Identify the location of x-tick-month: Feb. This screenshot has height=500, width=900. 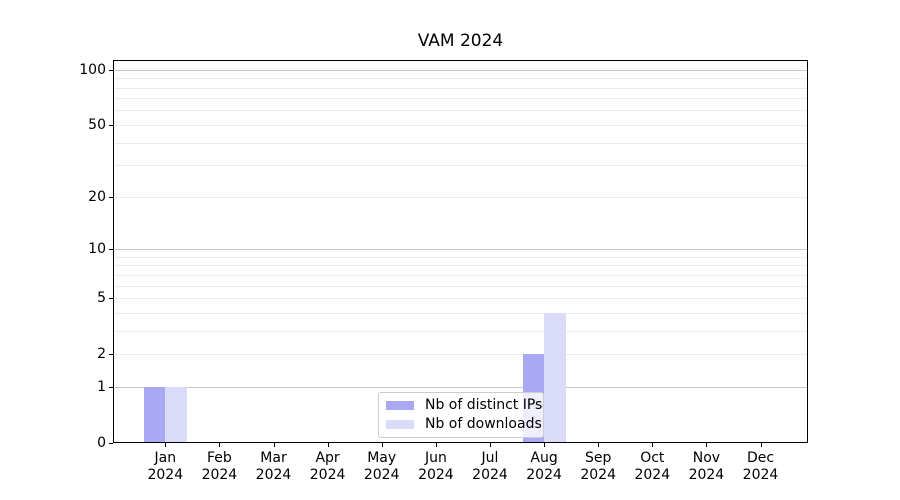
(219, 458).